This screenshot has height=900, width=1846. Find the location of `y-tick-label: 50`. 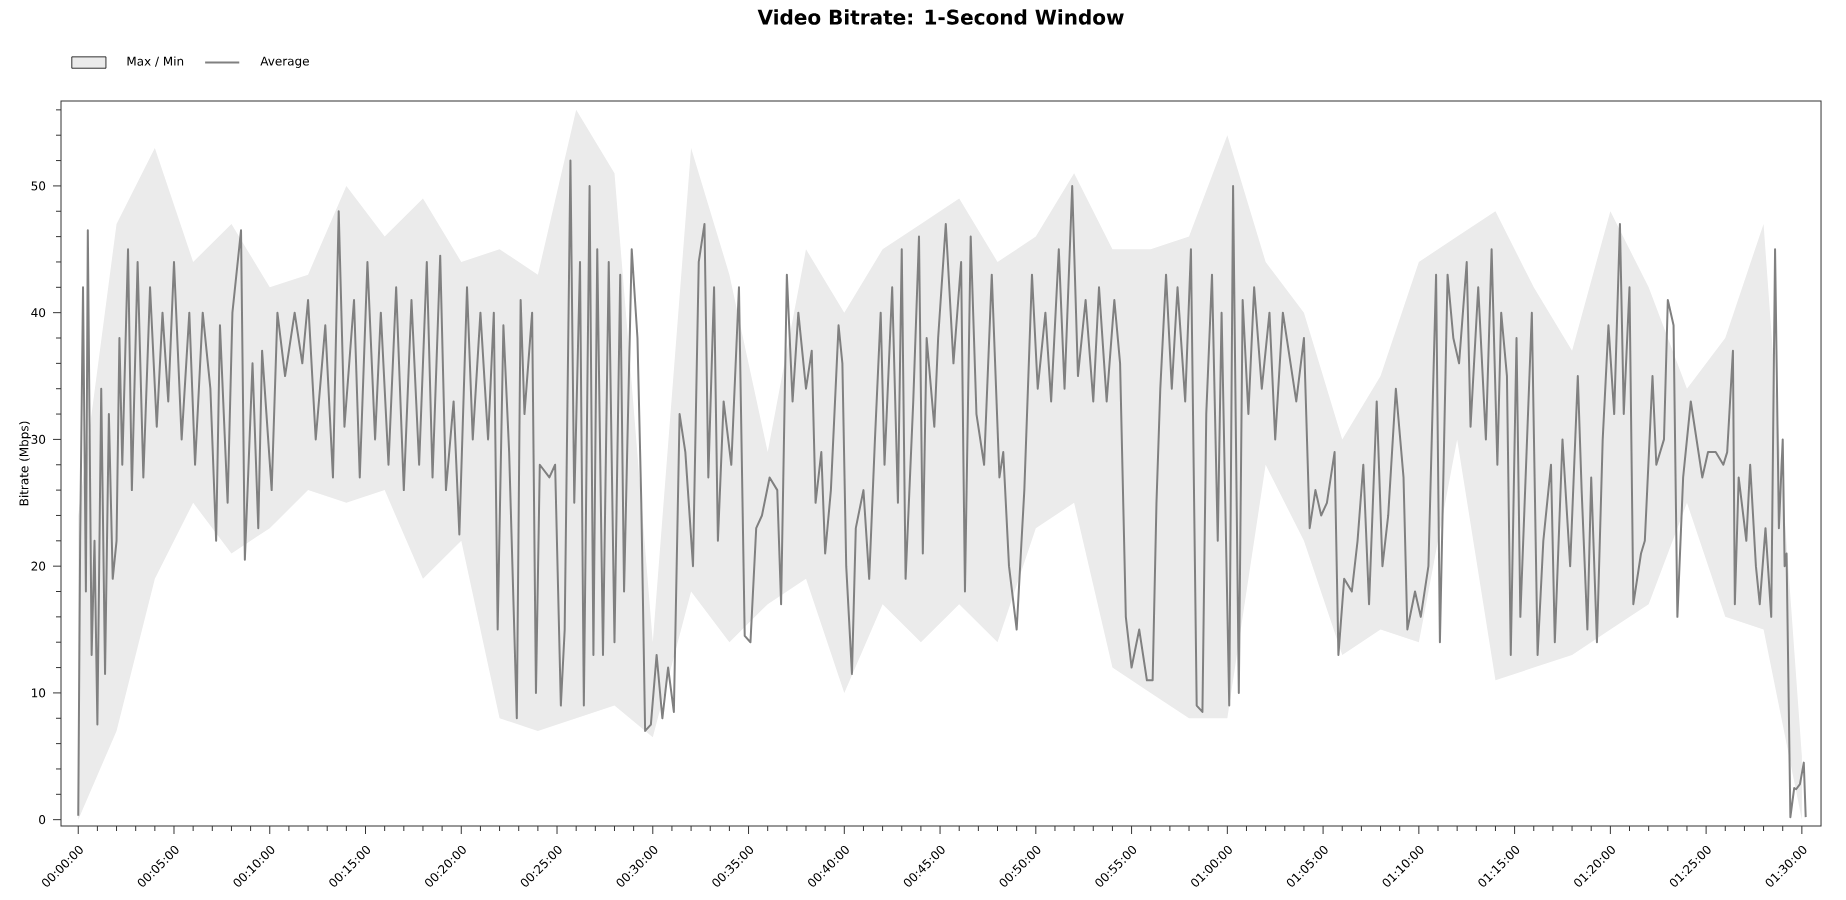

y-tick-label: 50 is located at coordinates (38, 186).